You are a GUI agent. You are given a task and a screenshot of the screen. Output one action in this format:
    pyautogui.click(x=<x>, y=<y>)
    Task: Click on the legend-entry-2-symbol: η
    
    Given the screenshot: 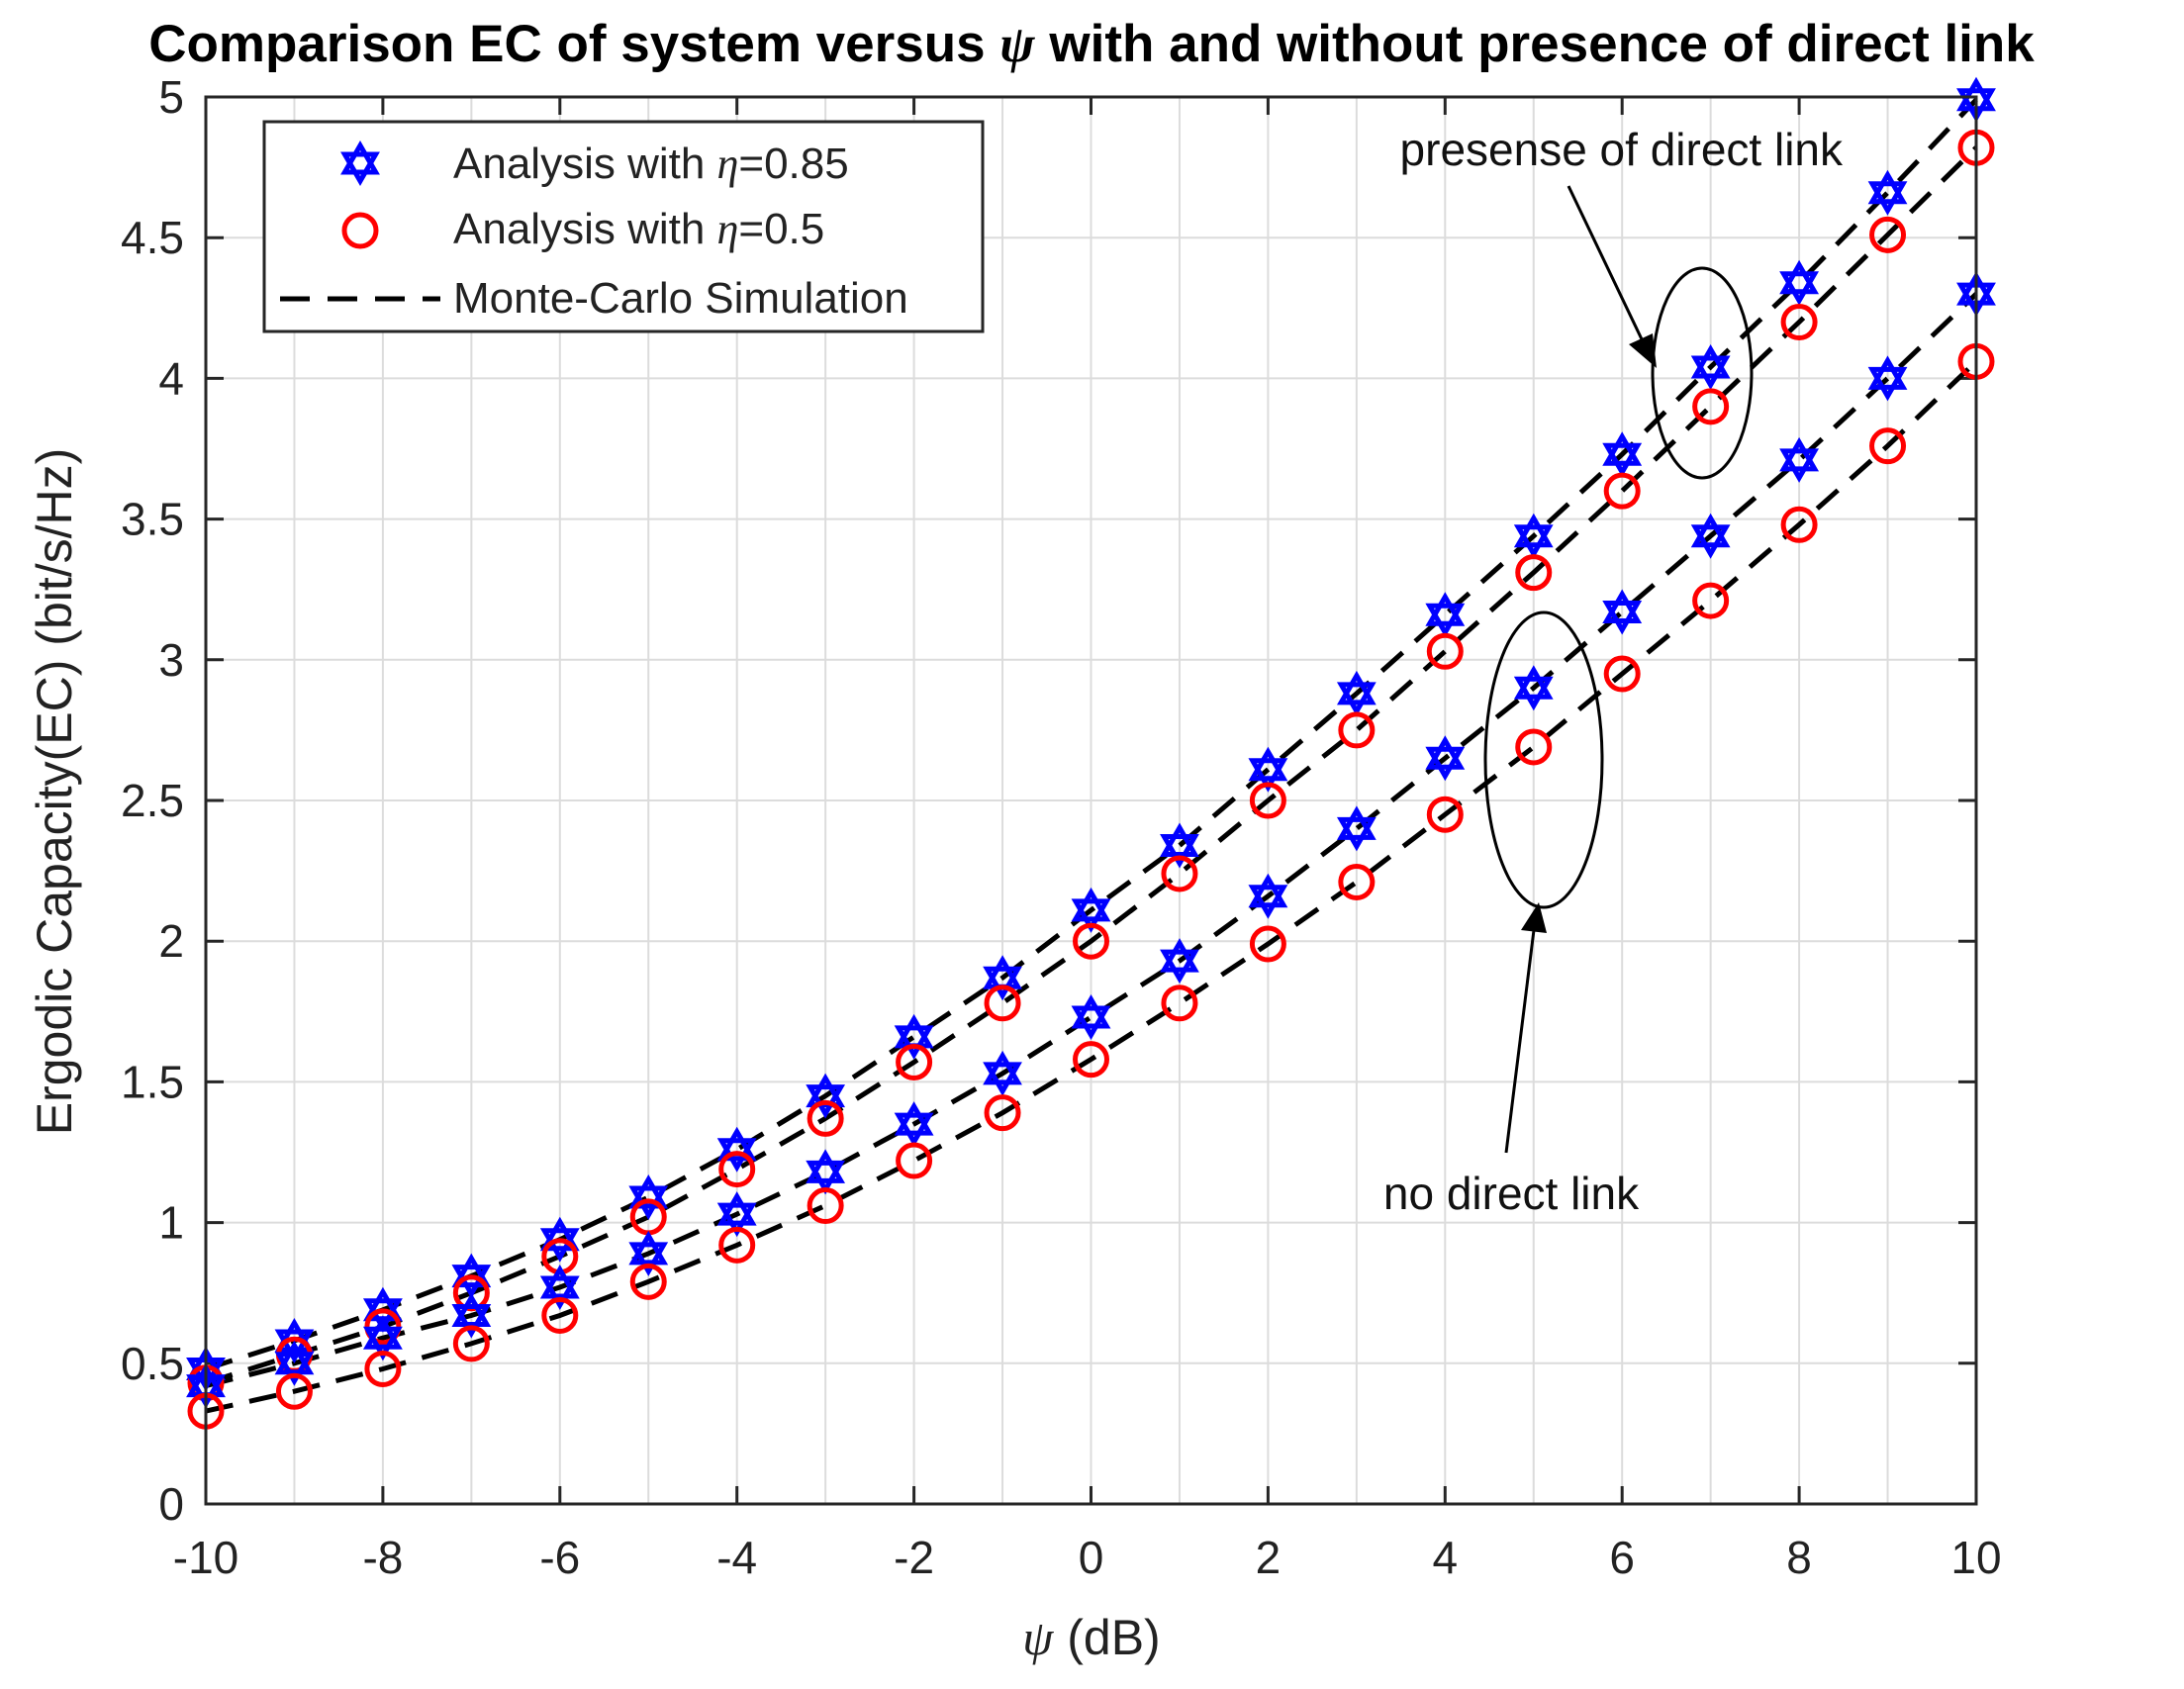 What is the action you would take?
    pyautogui.click(x=728, y=229)
    